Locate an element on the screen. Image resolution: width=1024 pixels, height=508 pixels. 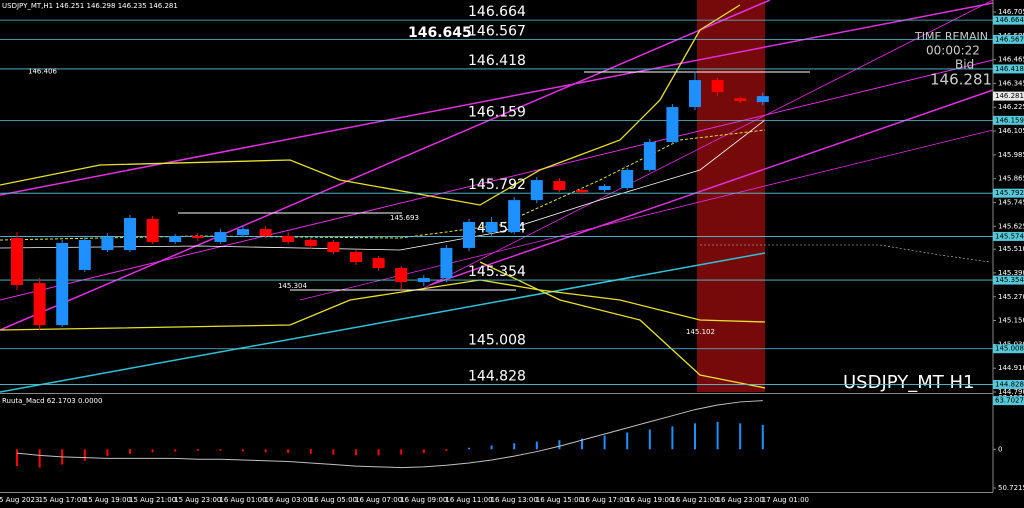
level-label: 146.567 is located at coordinates (497, 31).